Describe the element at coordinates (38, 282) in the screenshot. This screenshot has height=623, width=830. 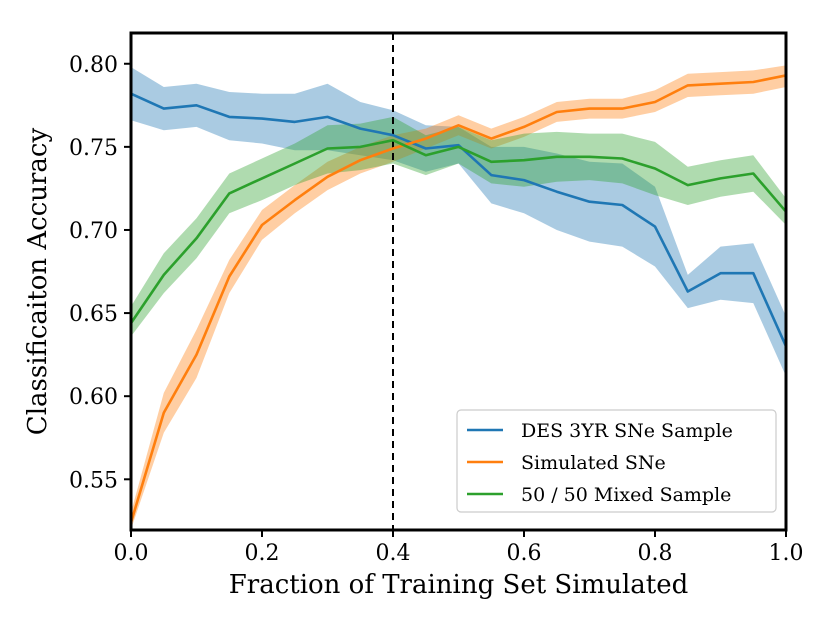
I see `y-axis-title: Classificaiton Accuracy` at that location.